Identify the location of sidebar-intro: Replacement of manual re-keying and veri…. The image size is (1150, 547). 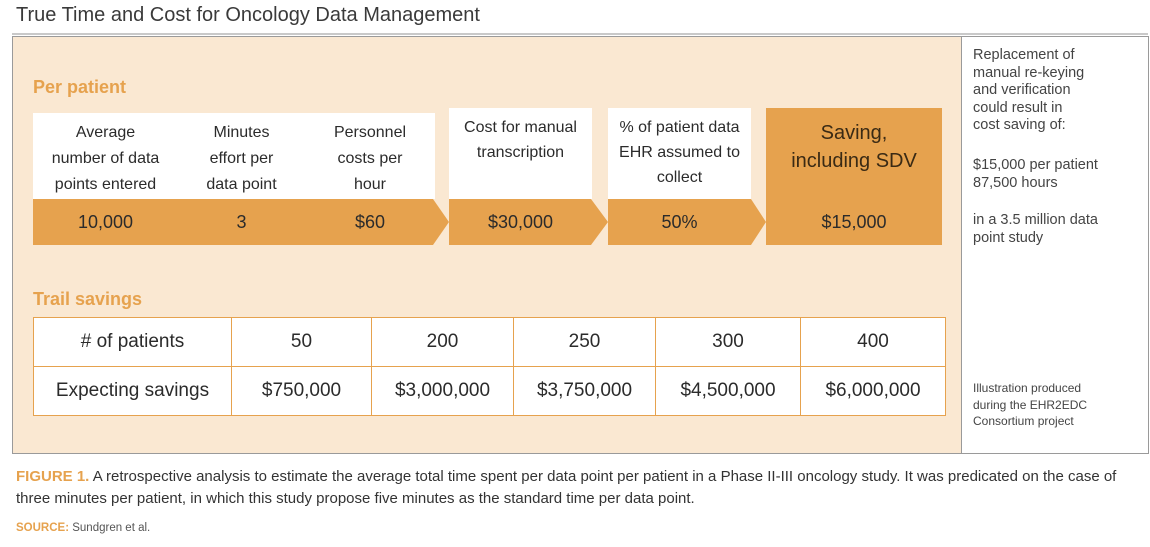
(1028, 91).